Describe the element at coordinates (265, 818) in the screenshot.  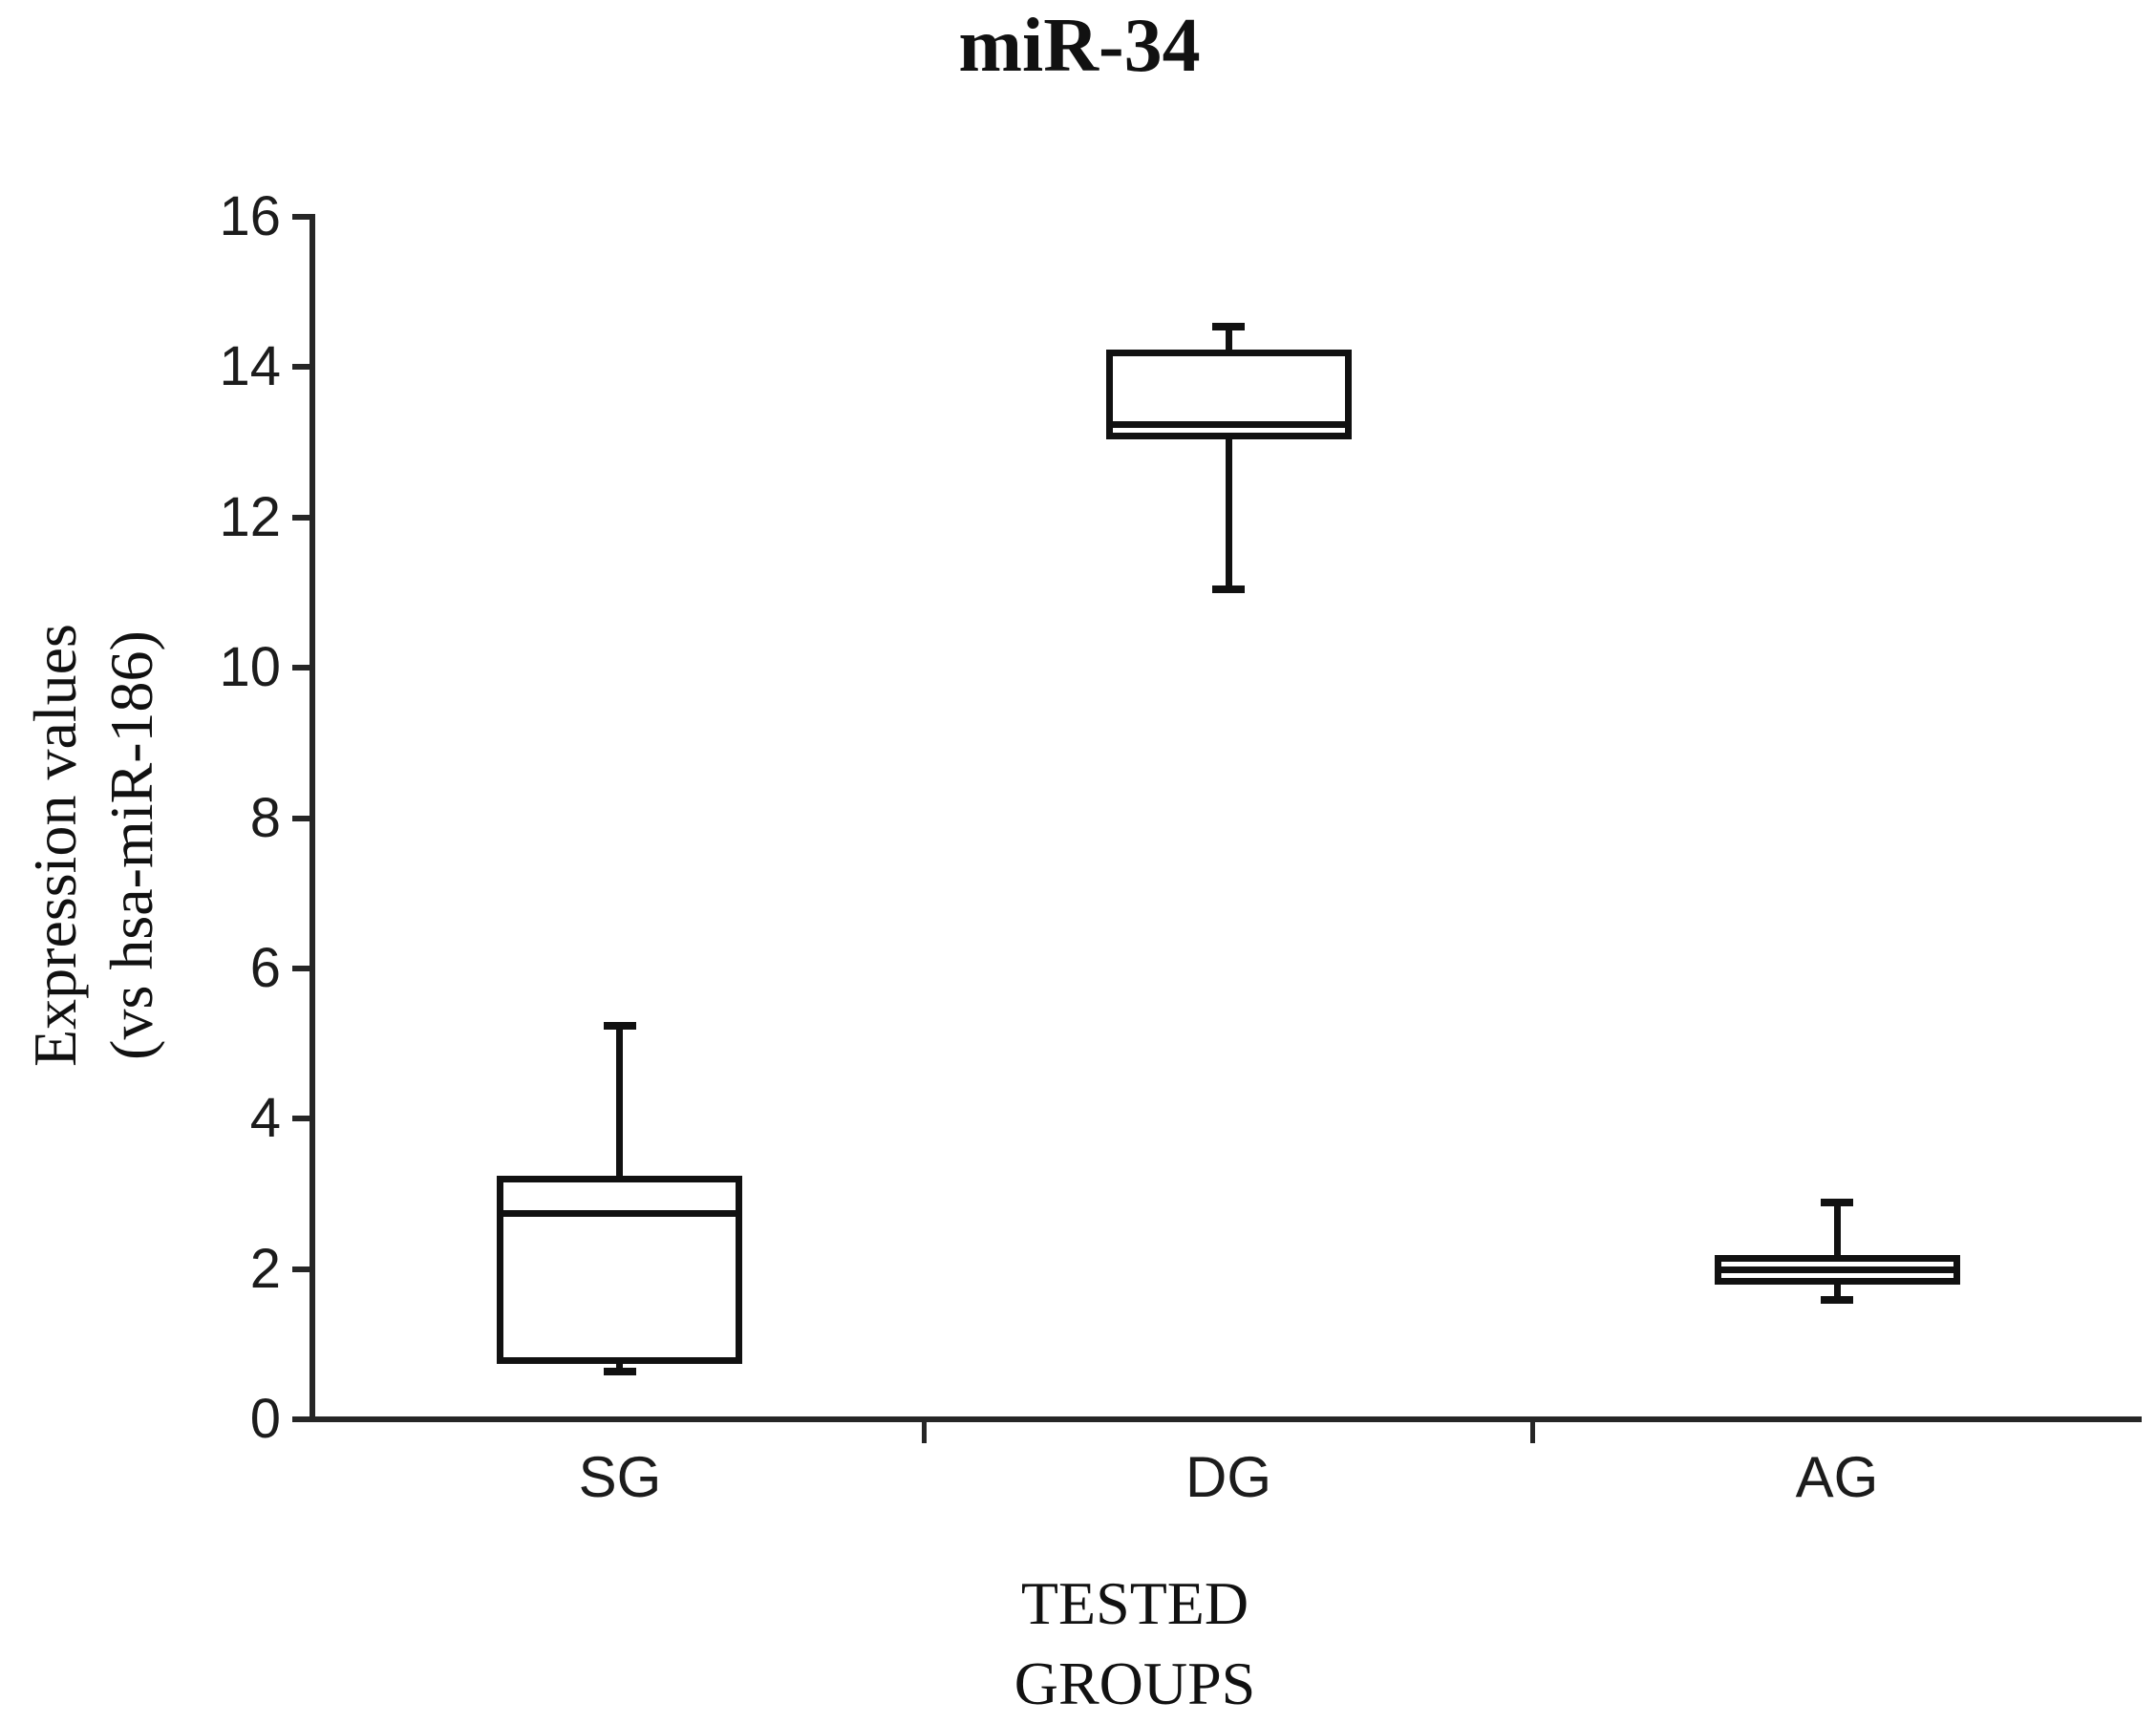
I see `y-tick-label: 8` at that location.